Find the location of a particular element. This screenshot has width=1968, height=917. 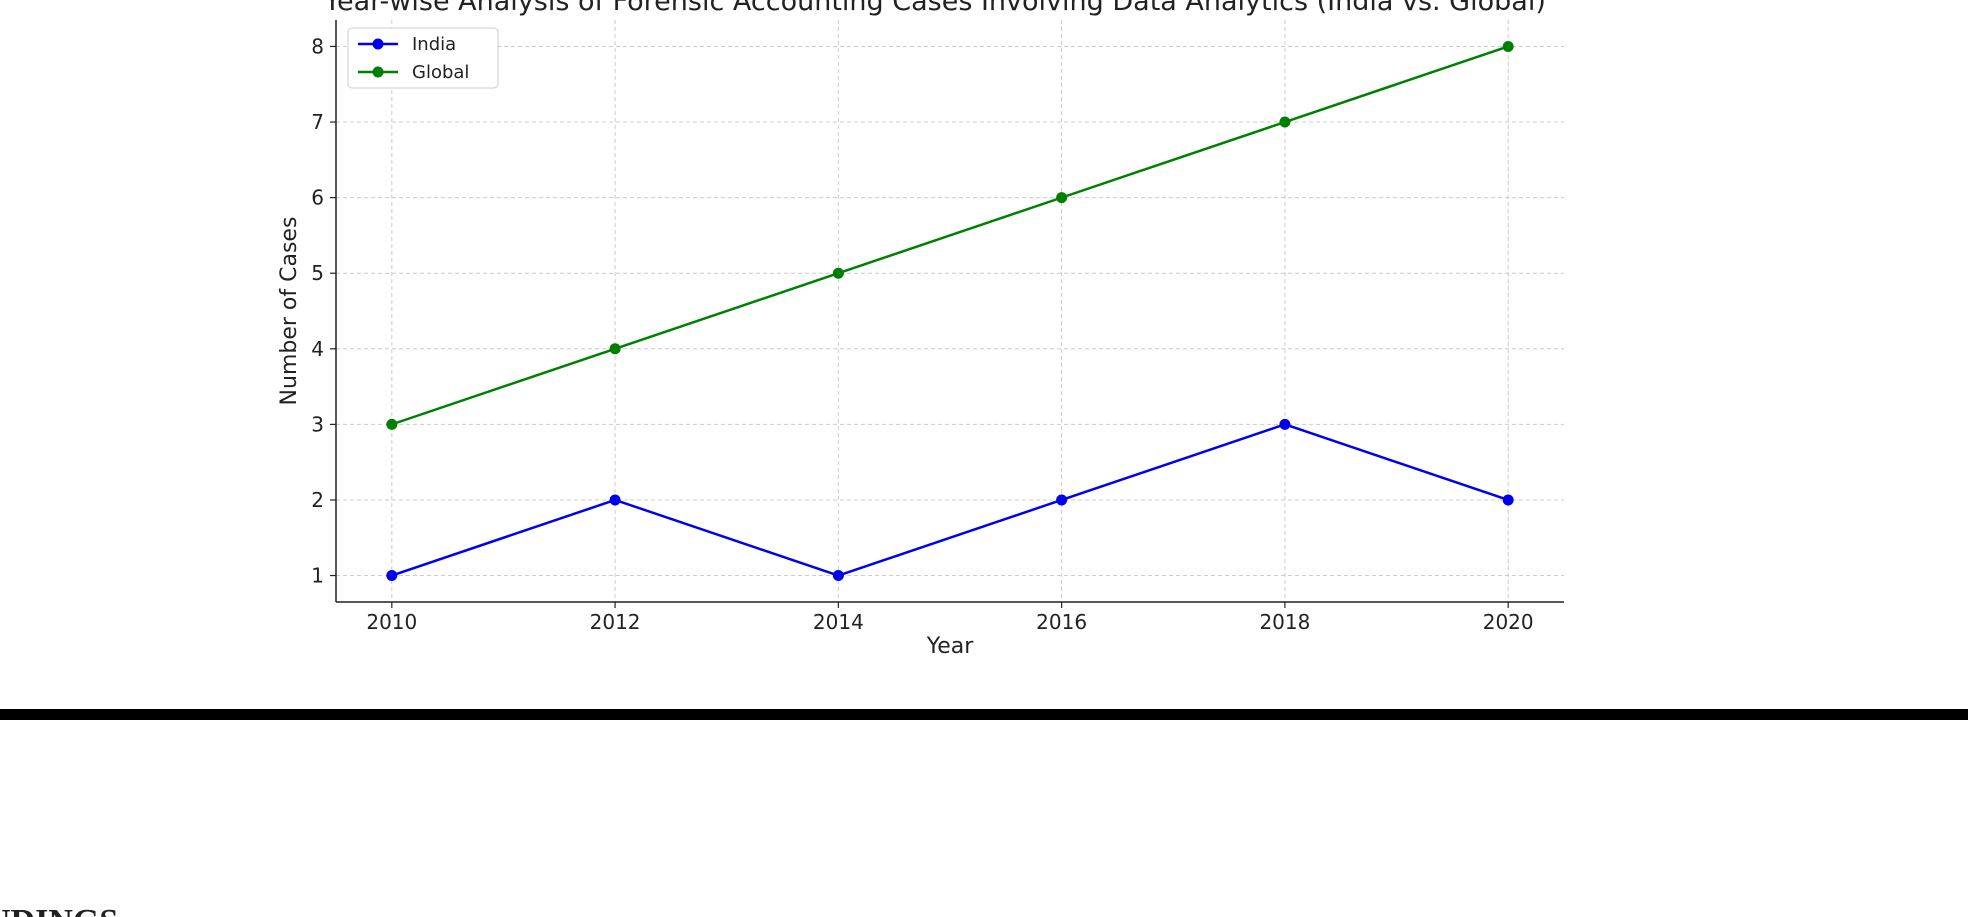

series-line is located at coordinates (950, 500).